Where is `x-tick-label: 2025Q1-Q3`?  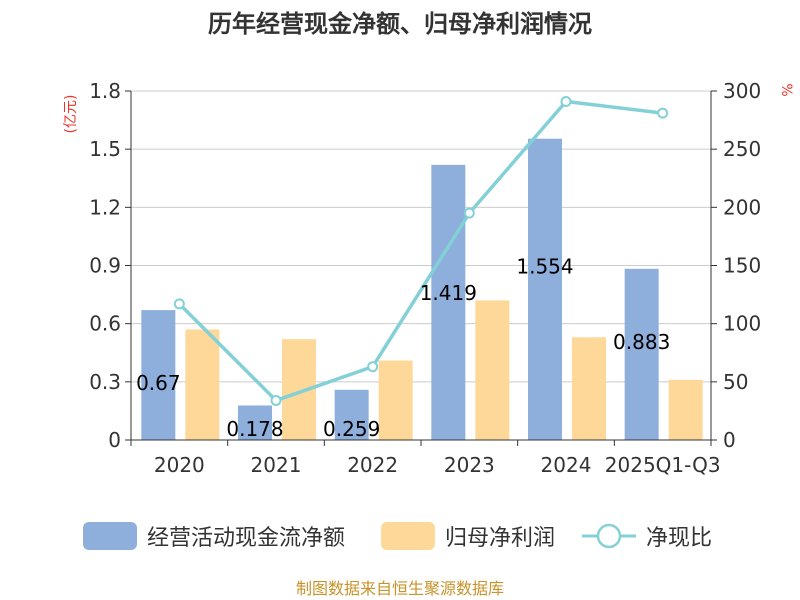
x-tick-label: 2025Q1-Q3 is located at coordinates (663, 465).